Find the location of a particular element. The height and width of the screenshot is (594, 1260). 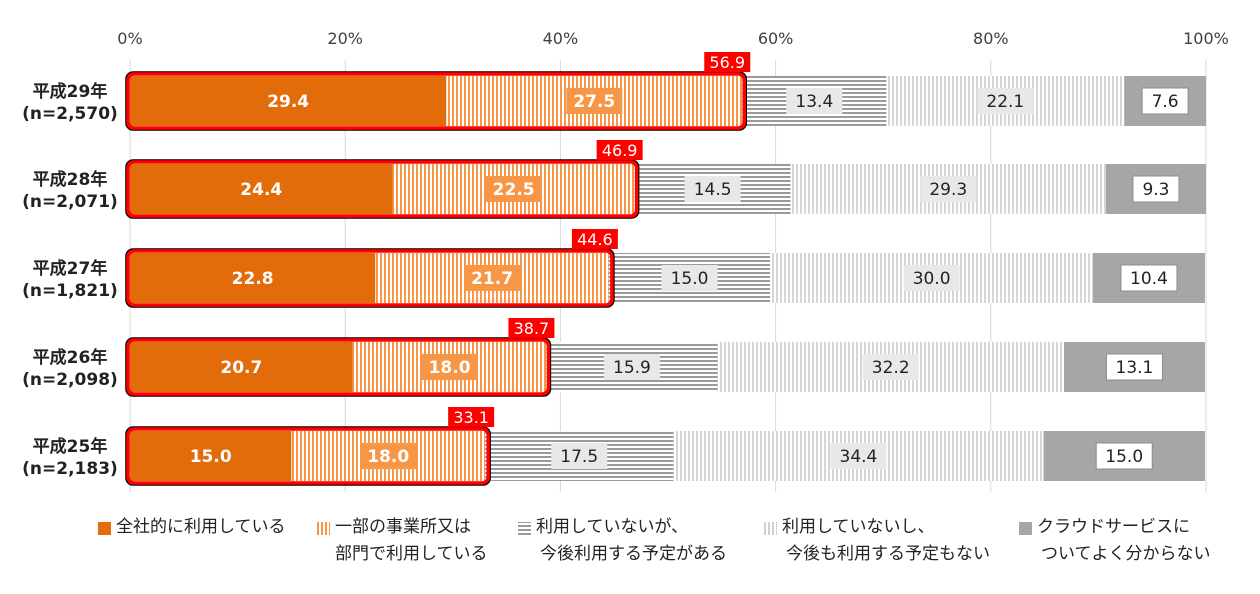

category-label-n: (n=1,821) is located at coordinates (70, 291).